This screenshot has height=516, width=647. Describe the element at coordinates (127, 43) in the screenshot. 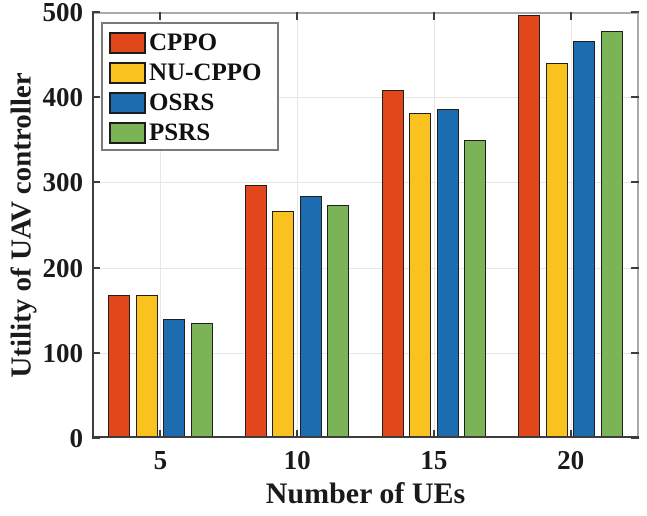

I see `legend-swatch-cppo` at that location.